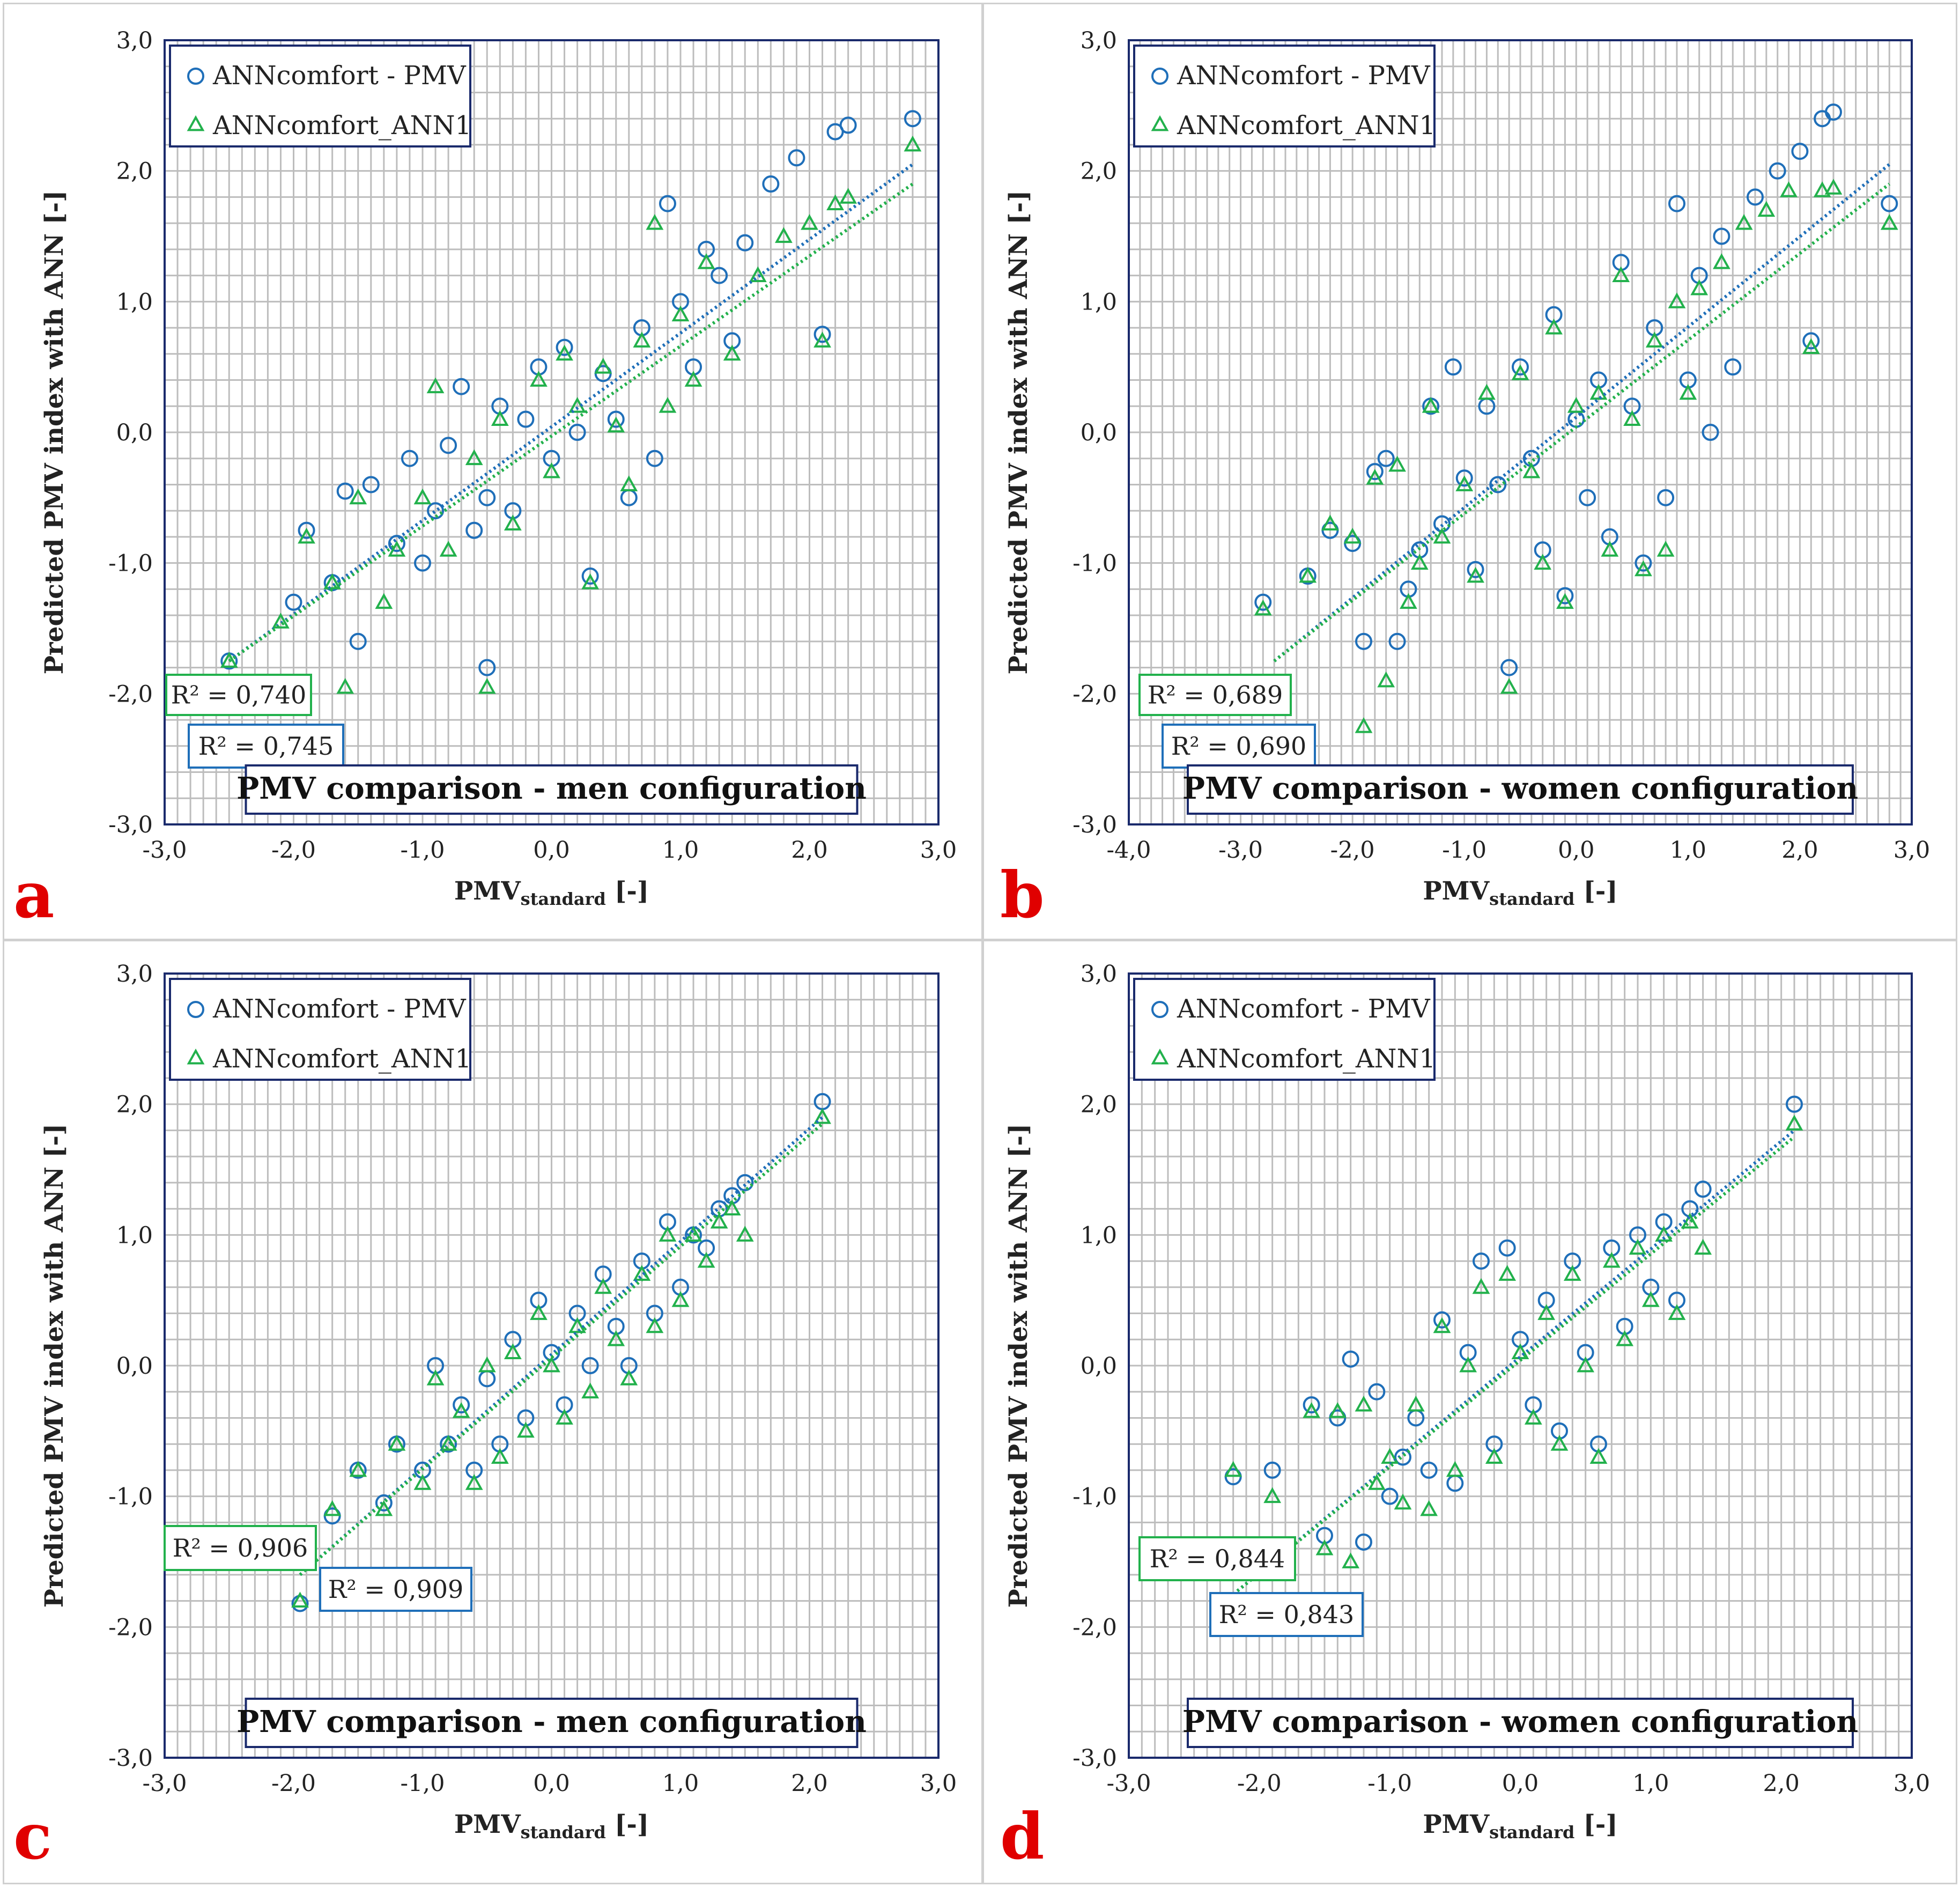  I want to click on title-text: PMV comparison - women configuration, so click(1520, 788).